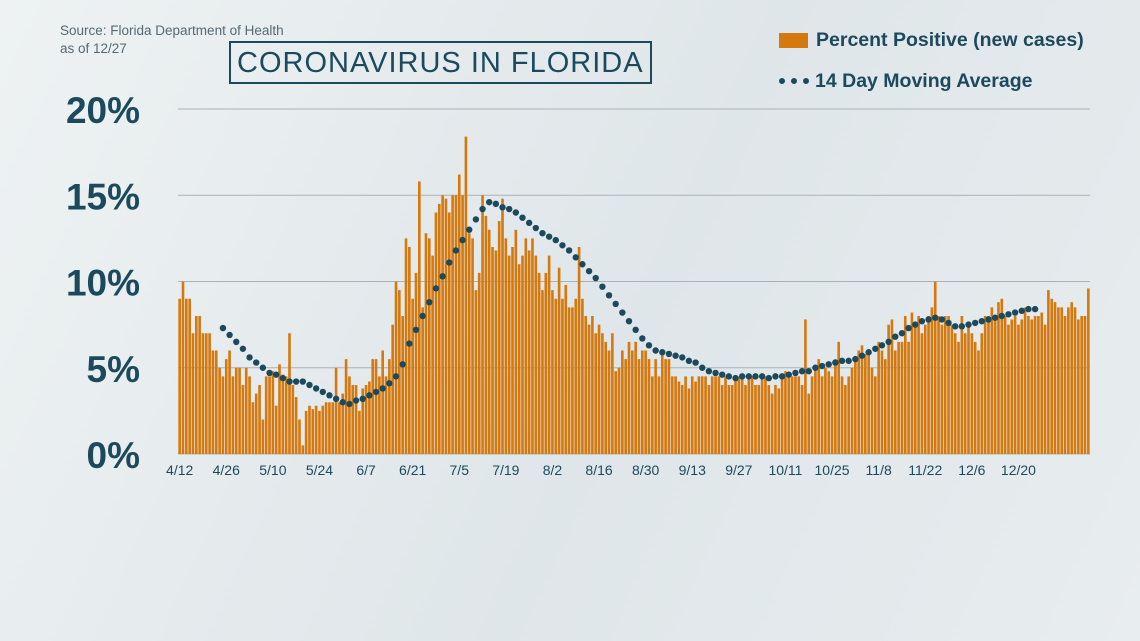 The height and width of the screenshot is (641, 1140). Describe the element at coordinates (272, 470) in the screenshot. I see `x-tick-label: 5/10` at that location.